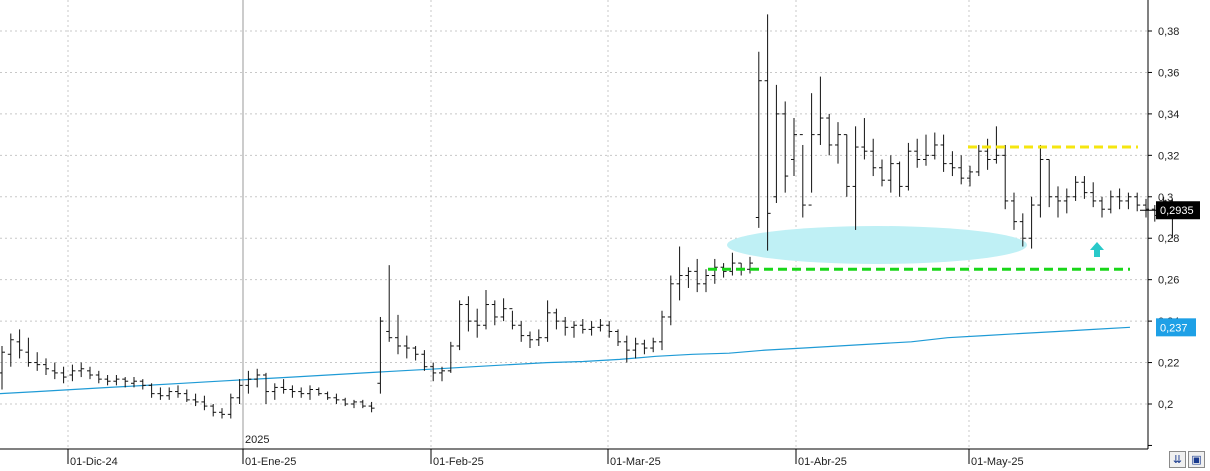 The width and height of the screenshot is (1210, 471). I want to click on x-tick-label: 01-Feb-25, so click(458, 462).